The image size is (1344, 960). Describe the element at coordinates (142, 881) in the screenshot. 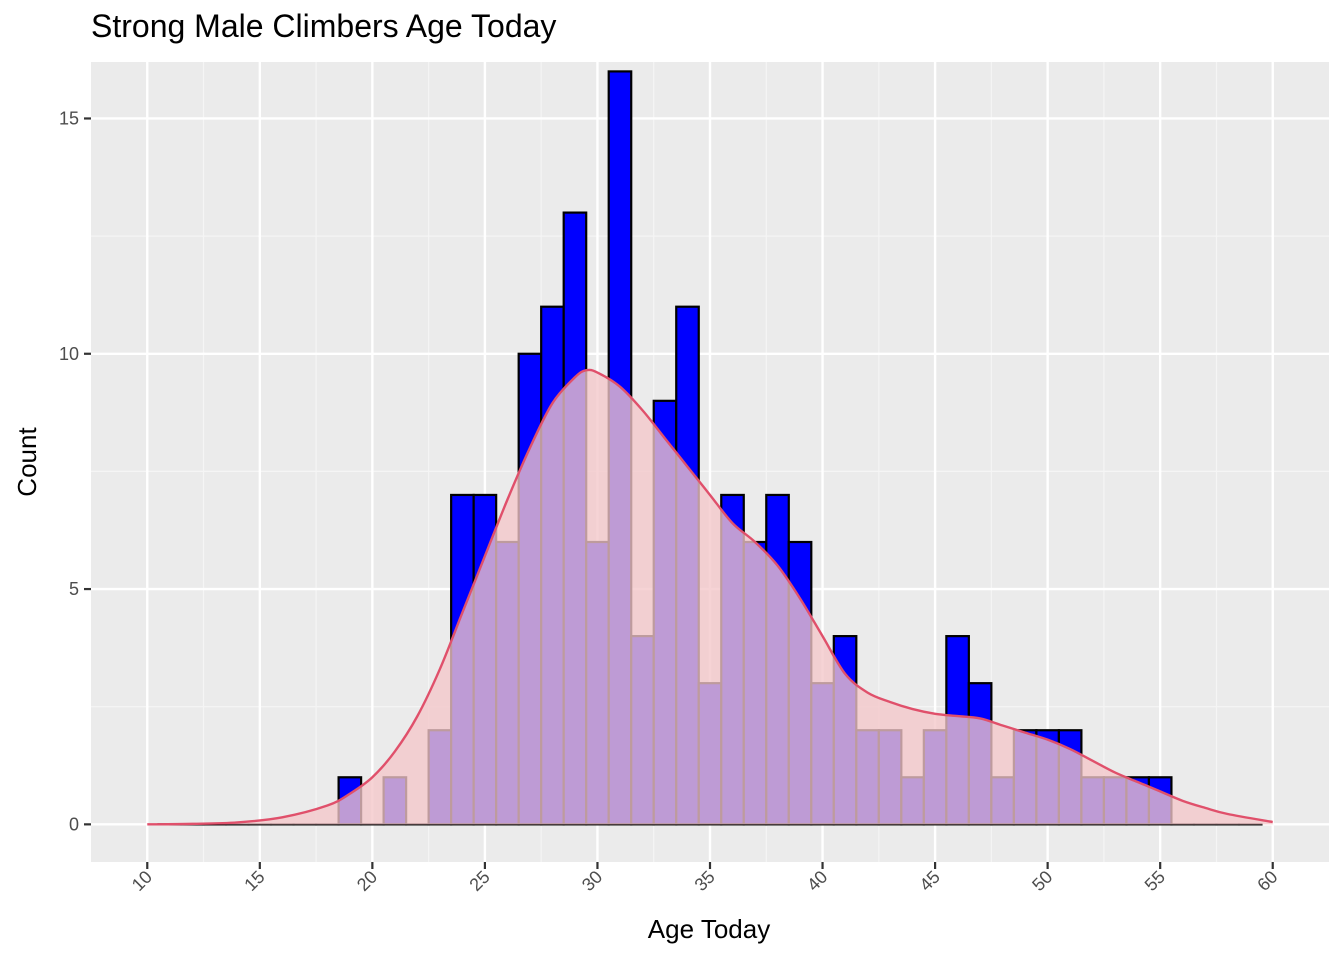

I see `x-tick-label: 10` at that location.